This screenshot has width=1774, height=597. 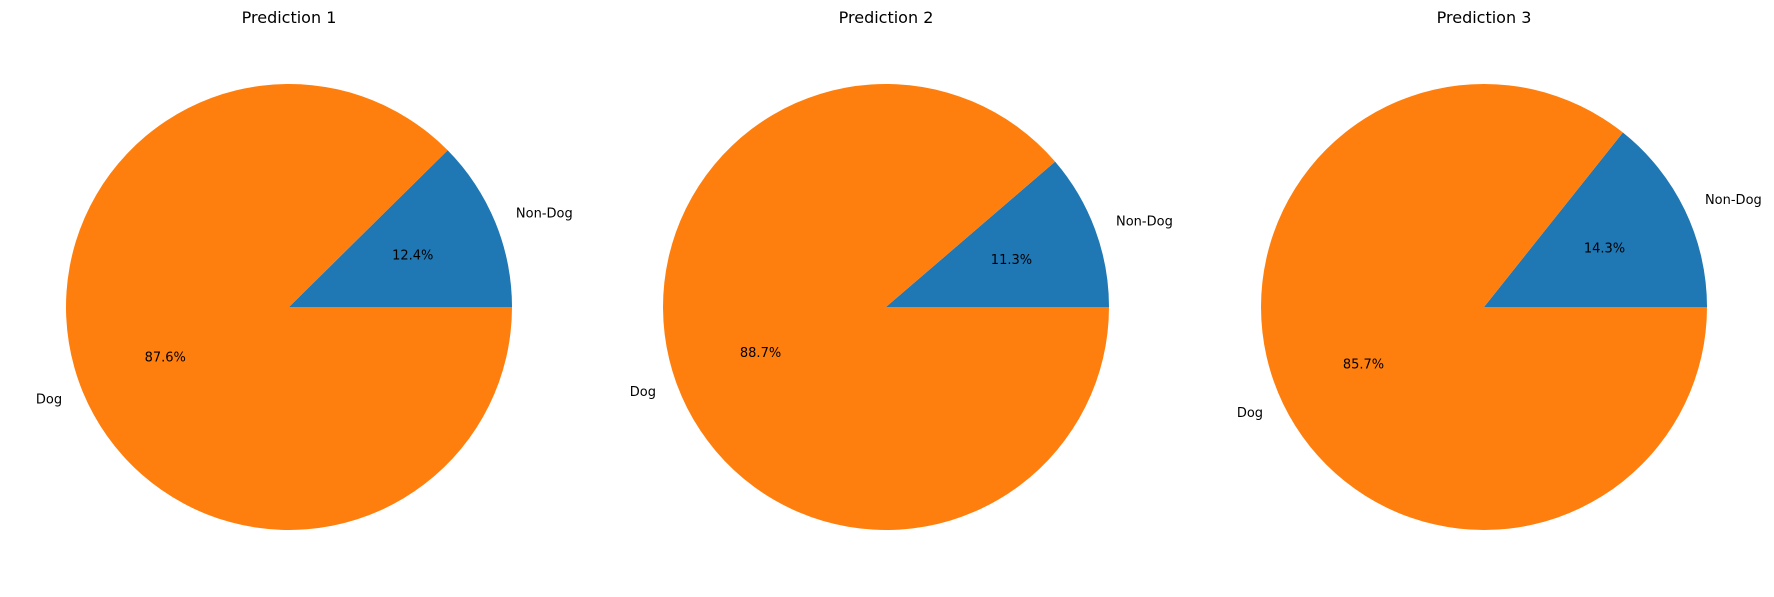 I want to click on slice-label-1-0: Non-Dog, so click(x=544, y=213).